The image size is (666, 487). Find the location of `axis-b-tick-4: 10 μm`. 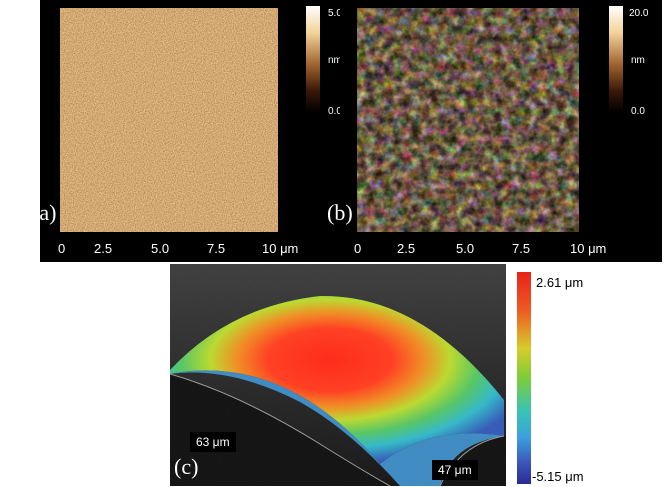

axis-b-tick-4: 10 μm is located at coordinates (588, 248).